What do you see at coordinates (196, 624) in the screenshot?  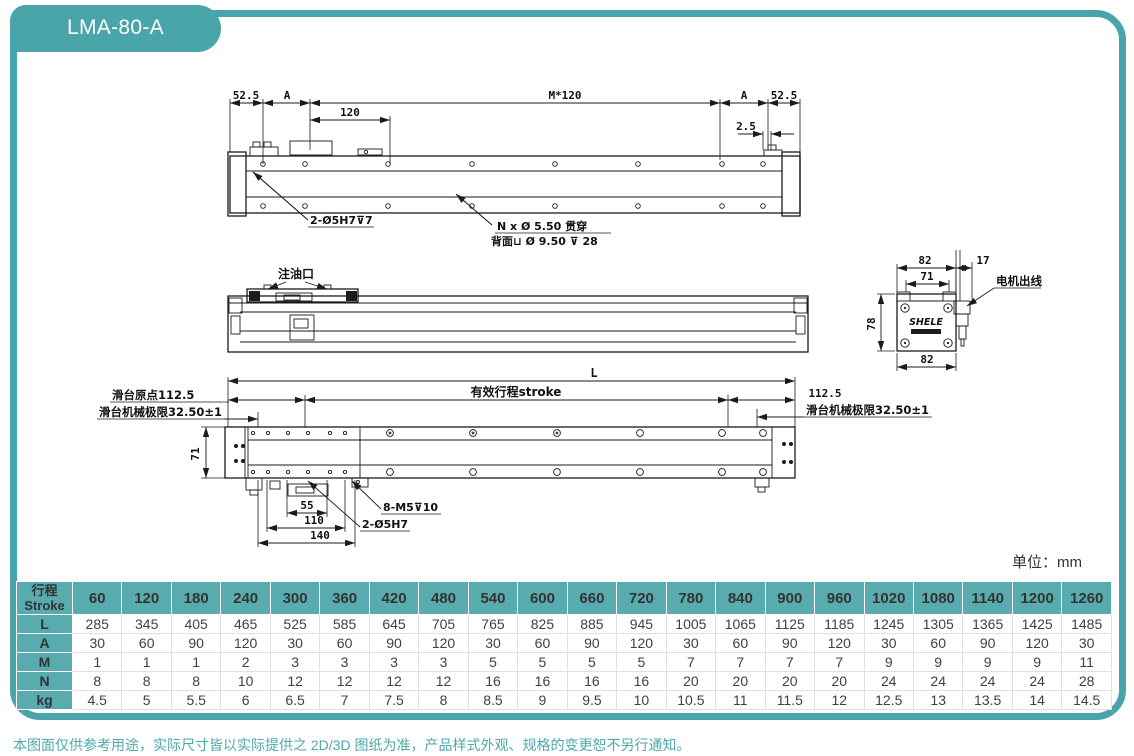 I see `spec-value: 405` at bounding box center [196, 624].